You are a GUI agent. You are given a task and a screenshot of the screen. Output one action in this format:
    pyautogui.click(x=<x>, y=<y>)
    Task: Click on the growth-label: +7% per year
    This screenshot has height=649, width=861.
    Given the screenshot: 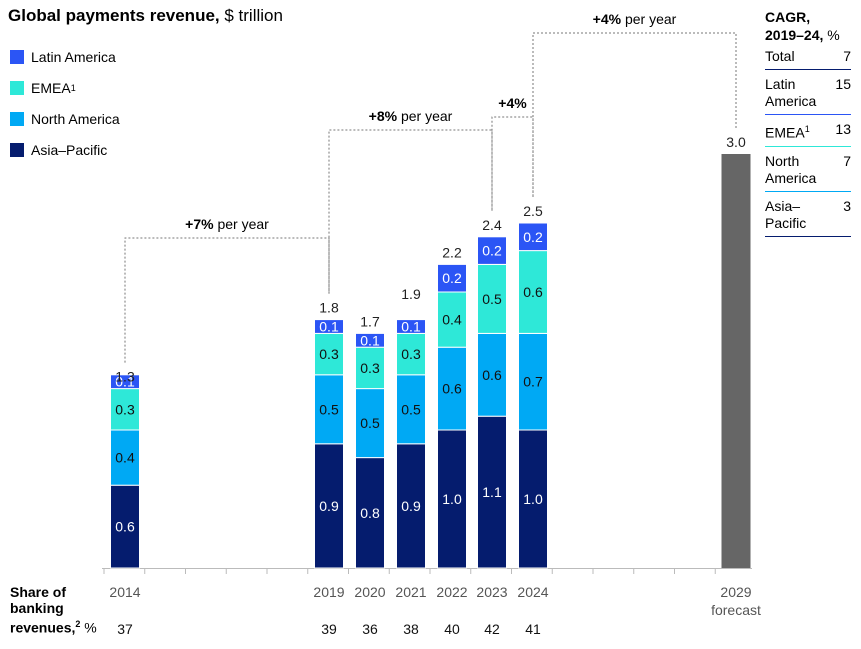 What is the action you would take?
    pyautogui.click(x=227, y=224)
    